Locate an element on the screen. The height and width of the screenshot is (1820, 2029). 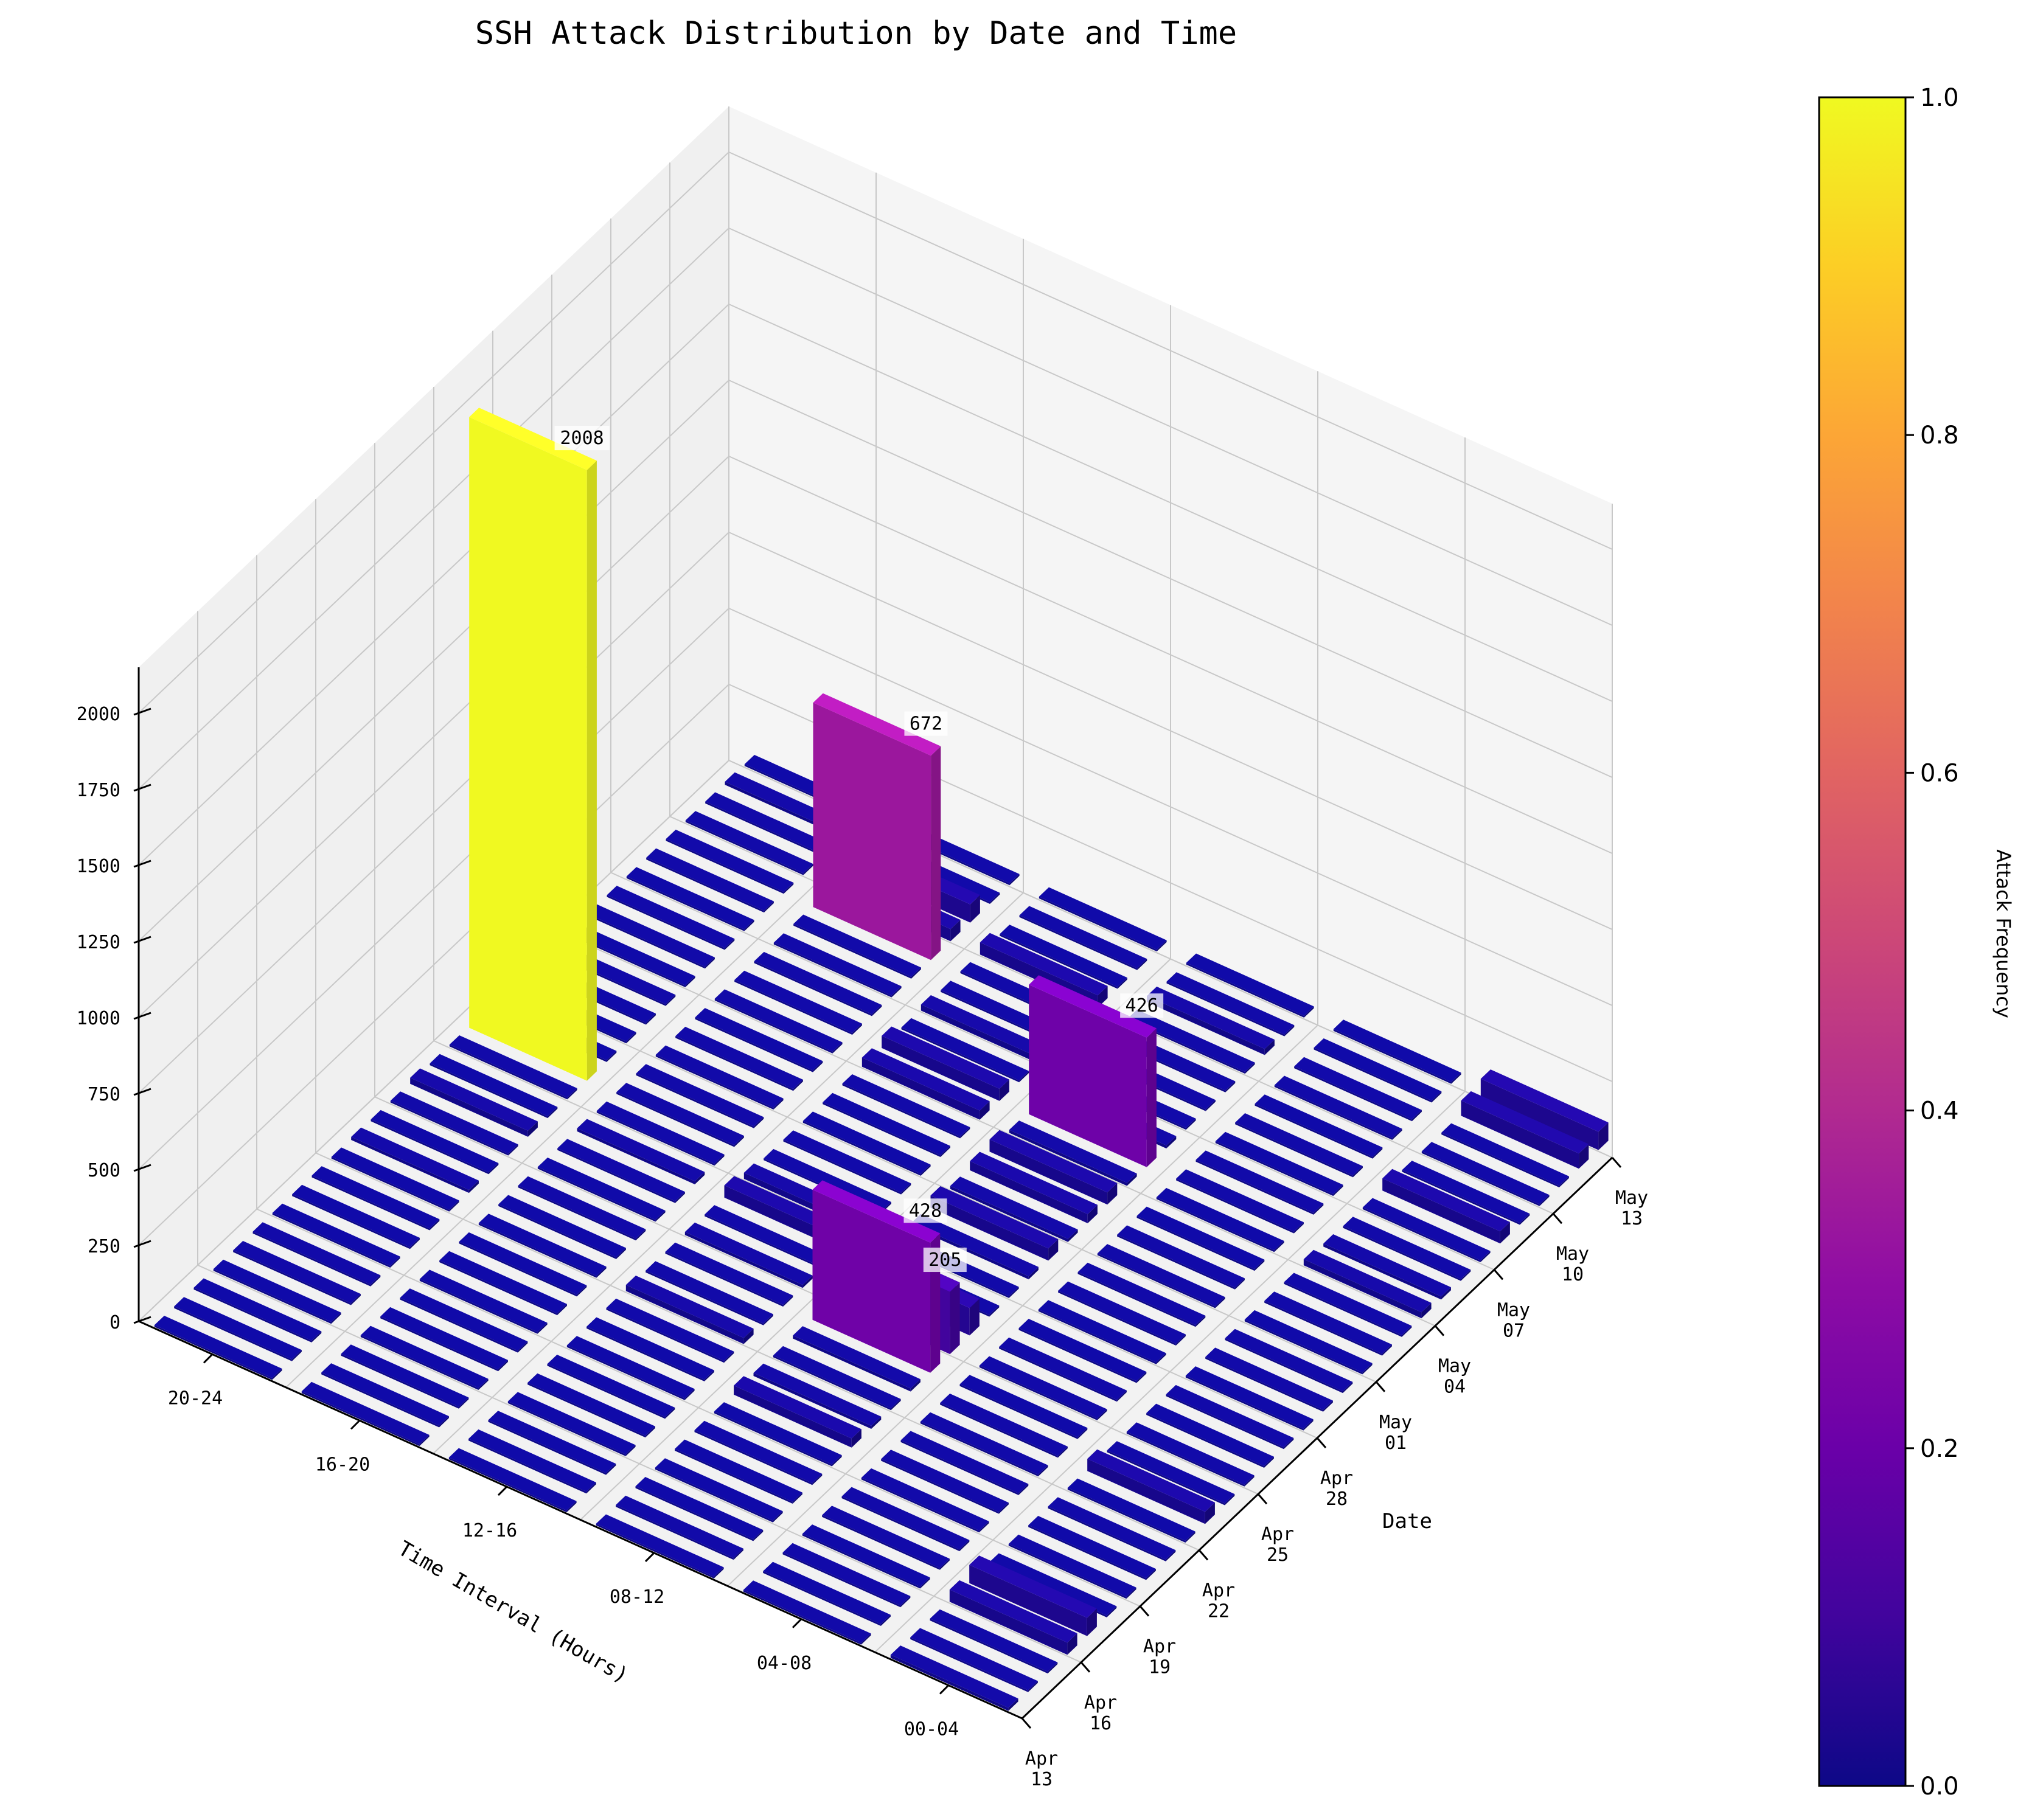
y-tick-label: May 04 is located at coordinates (1454, 1377).